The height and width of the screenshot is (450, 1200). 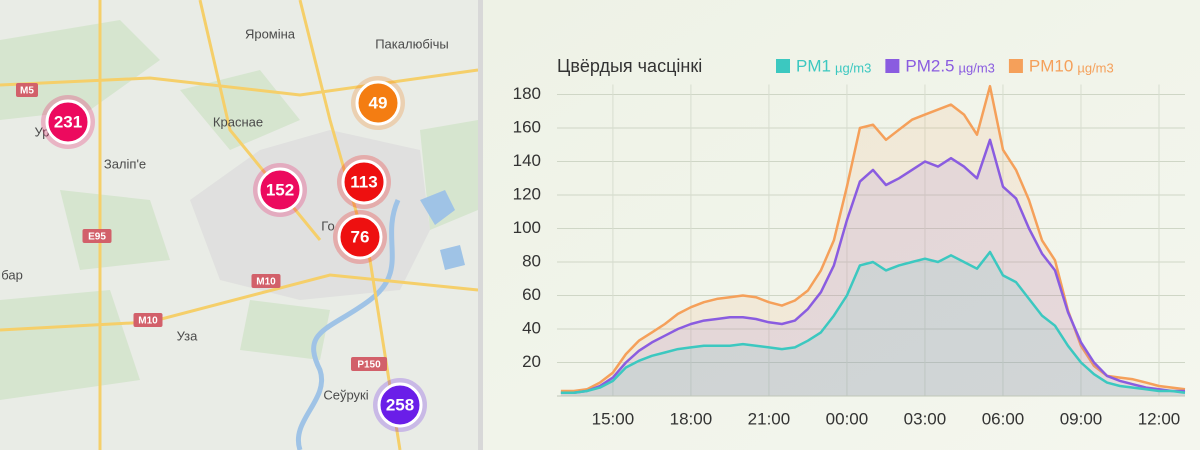 What do you see at coordinates (691, 418) in the screenshot?
I see `x-tick-label: 18:00` at bounding box center [691, 418].